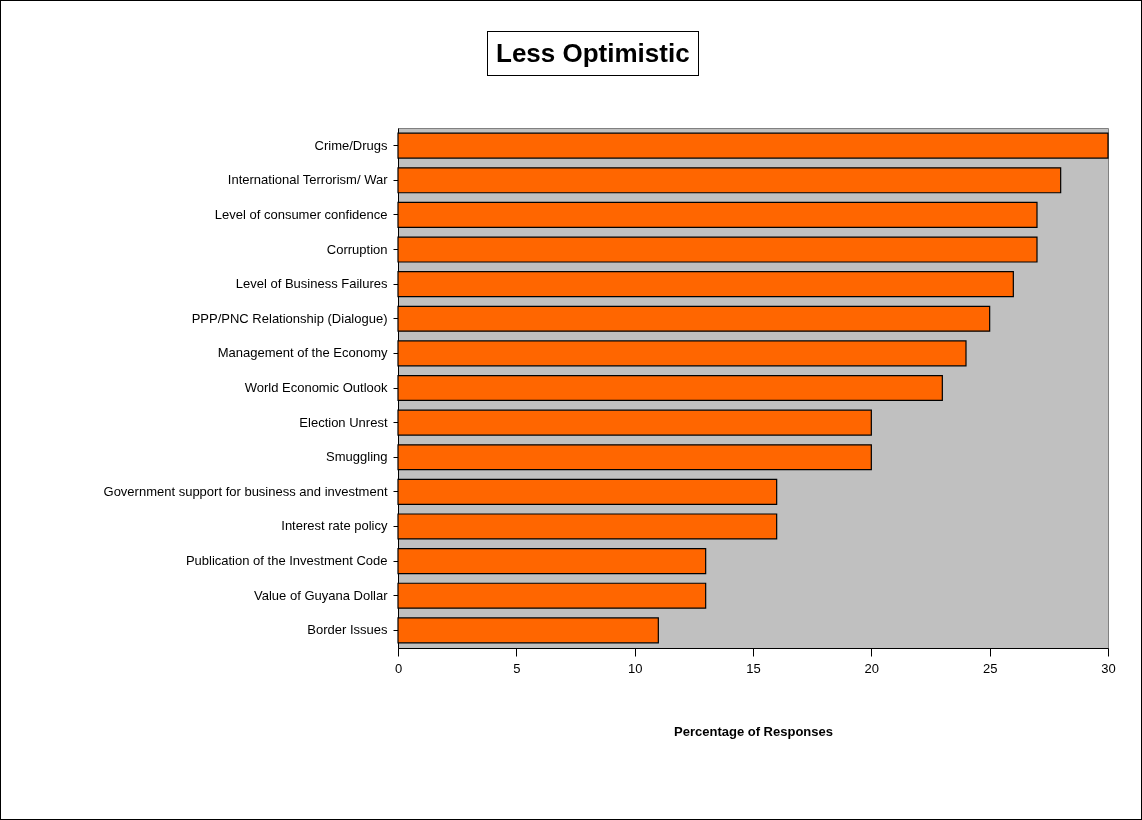 This screenshot has height=820, width=1142. Describe the element at coordinates (517, 668) in the screenshot. I see `x-tick-label: 5` at that location.